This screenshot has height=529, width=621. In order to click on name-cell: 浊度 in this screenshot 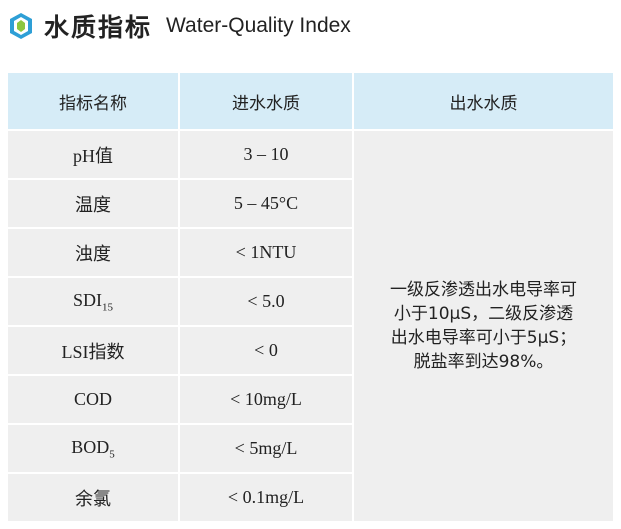, I will do `click(93, 252)`.